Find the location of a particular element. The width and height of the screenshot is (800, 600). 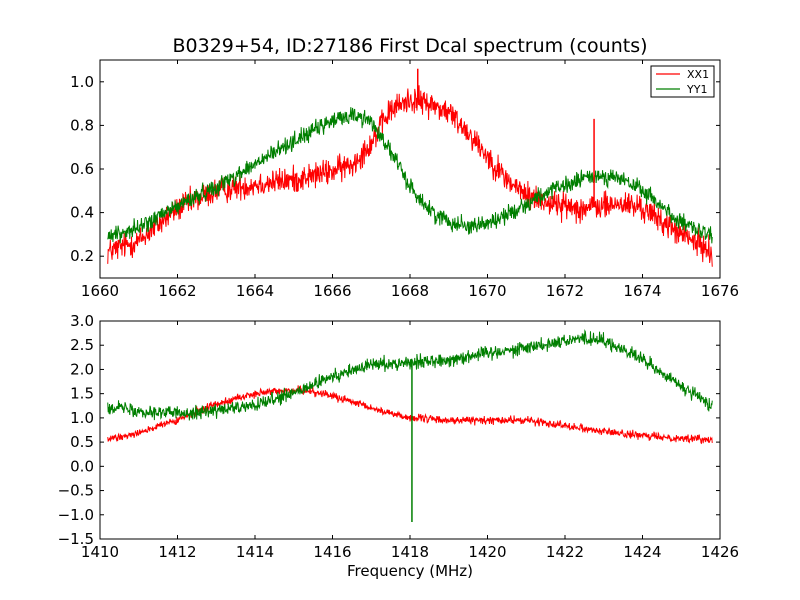

x-tick-label: 1668 is located at coordinates (410, 291).